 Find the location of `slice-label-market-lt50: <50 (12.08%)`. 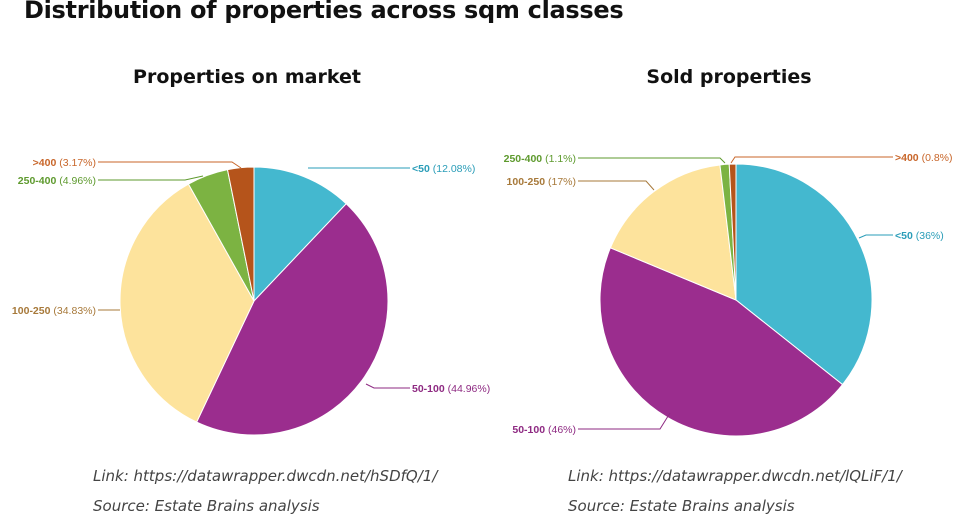

slice-label-market-lt50: <50 (12.08%) is located at coordinates (443, 169).